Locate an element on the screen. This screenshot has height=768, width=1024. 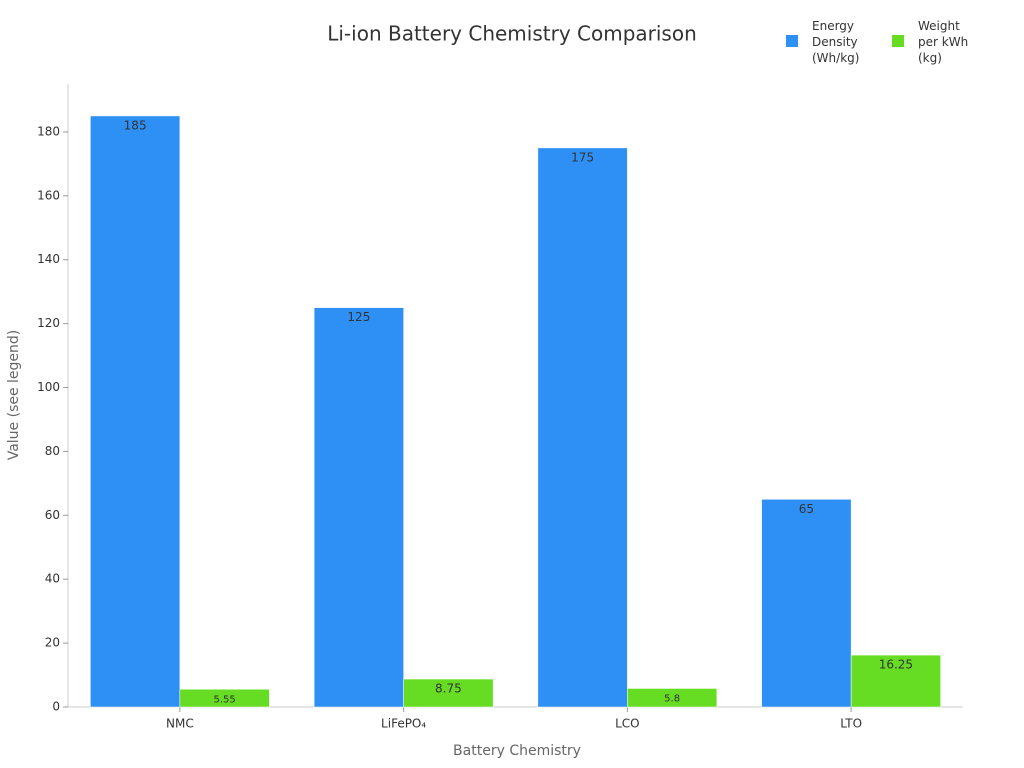
legend-item: Energy Density (Wh/kg) is located at coordinates (830, 42).